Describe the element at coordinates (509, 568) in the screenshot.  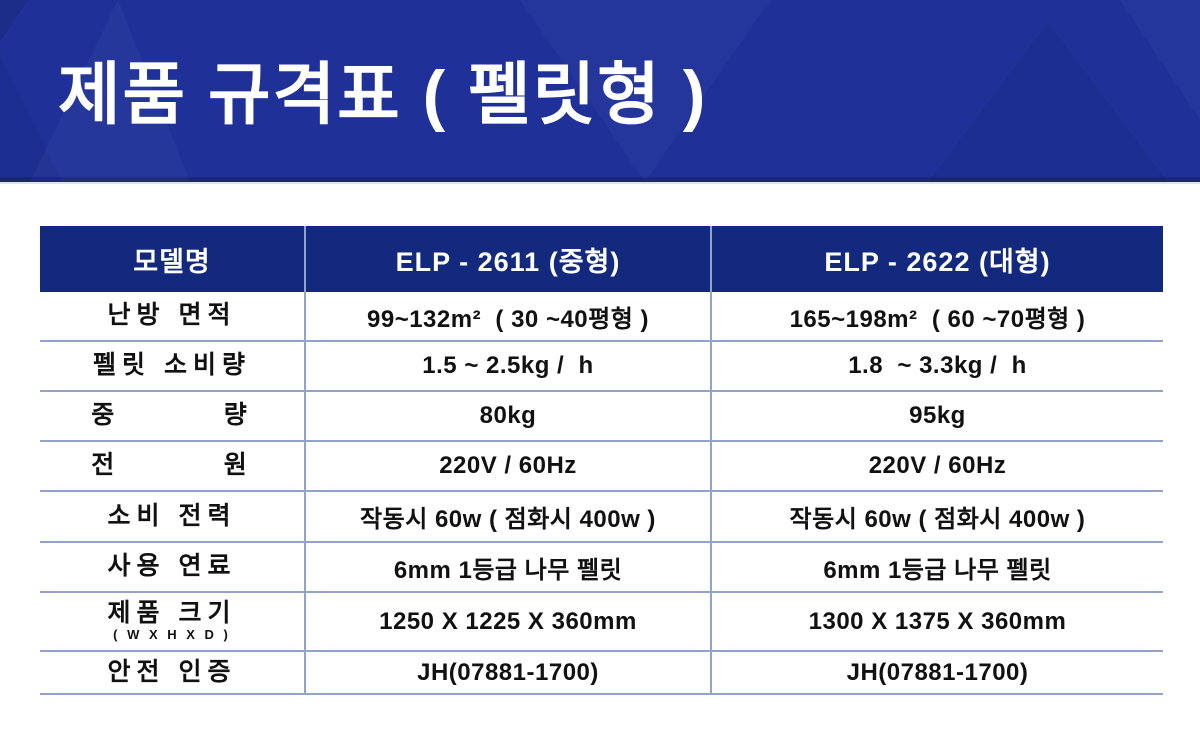
I see `cell-fuel-2611: 6mm 1등급 나무 펠릿` at that location.